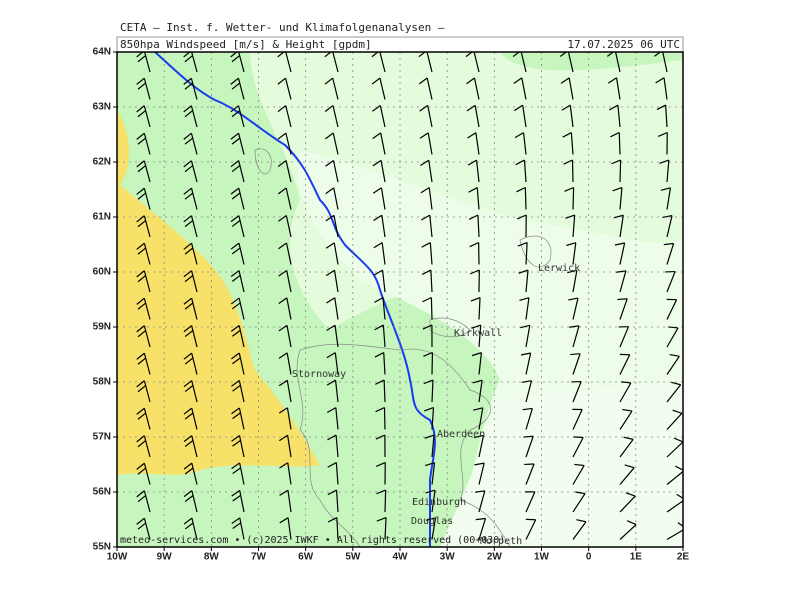 This screenshot has height=604, width=800. Describe the element at coordinates (542, 557) in the screenshot. I see `lon-label: 1W` at that location.